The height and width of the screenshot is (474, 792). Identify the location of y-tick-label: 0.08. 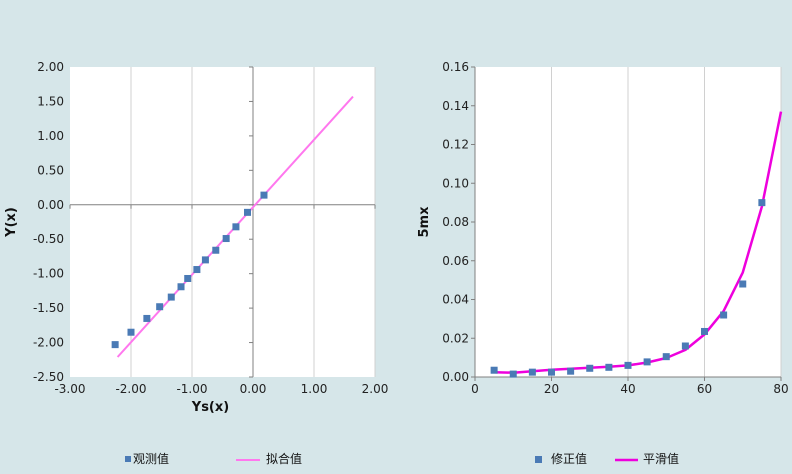
(455, 222).